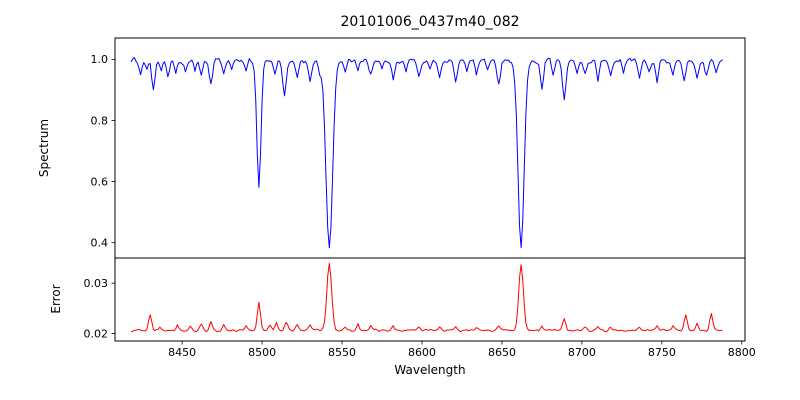  I want to click on x-tick-label: 8650, so click(502, 352).